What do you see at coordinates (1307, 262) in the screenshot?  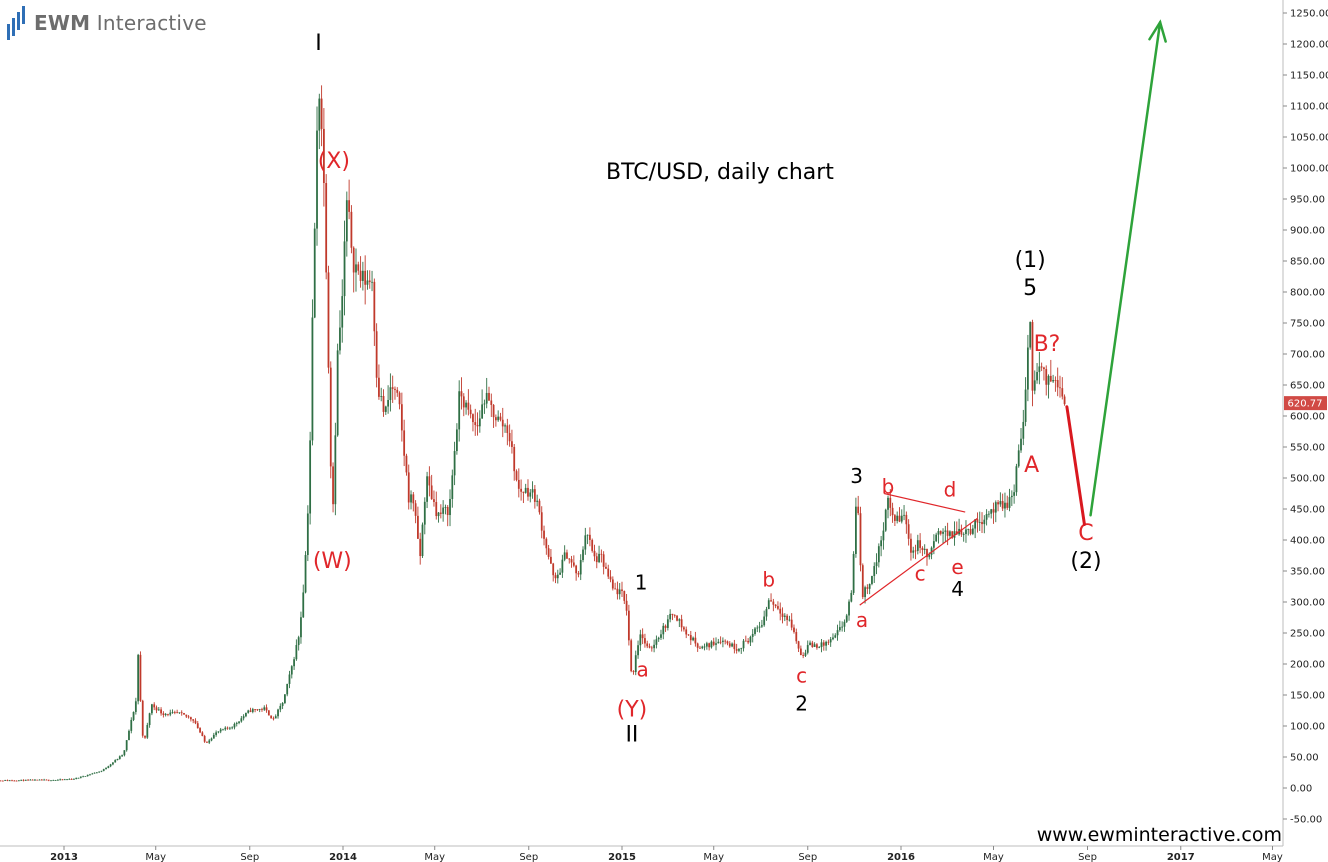 I see `y-tick-label: 850.00` at bounding box center [1307, 262].